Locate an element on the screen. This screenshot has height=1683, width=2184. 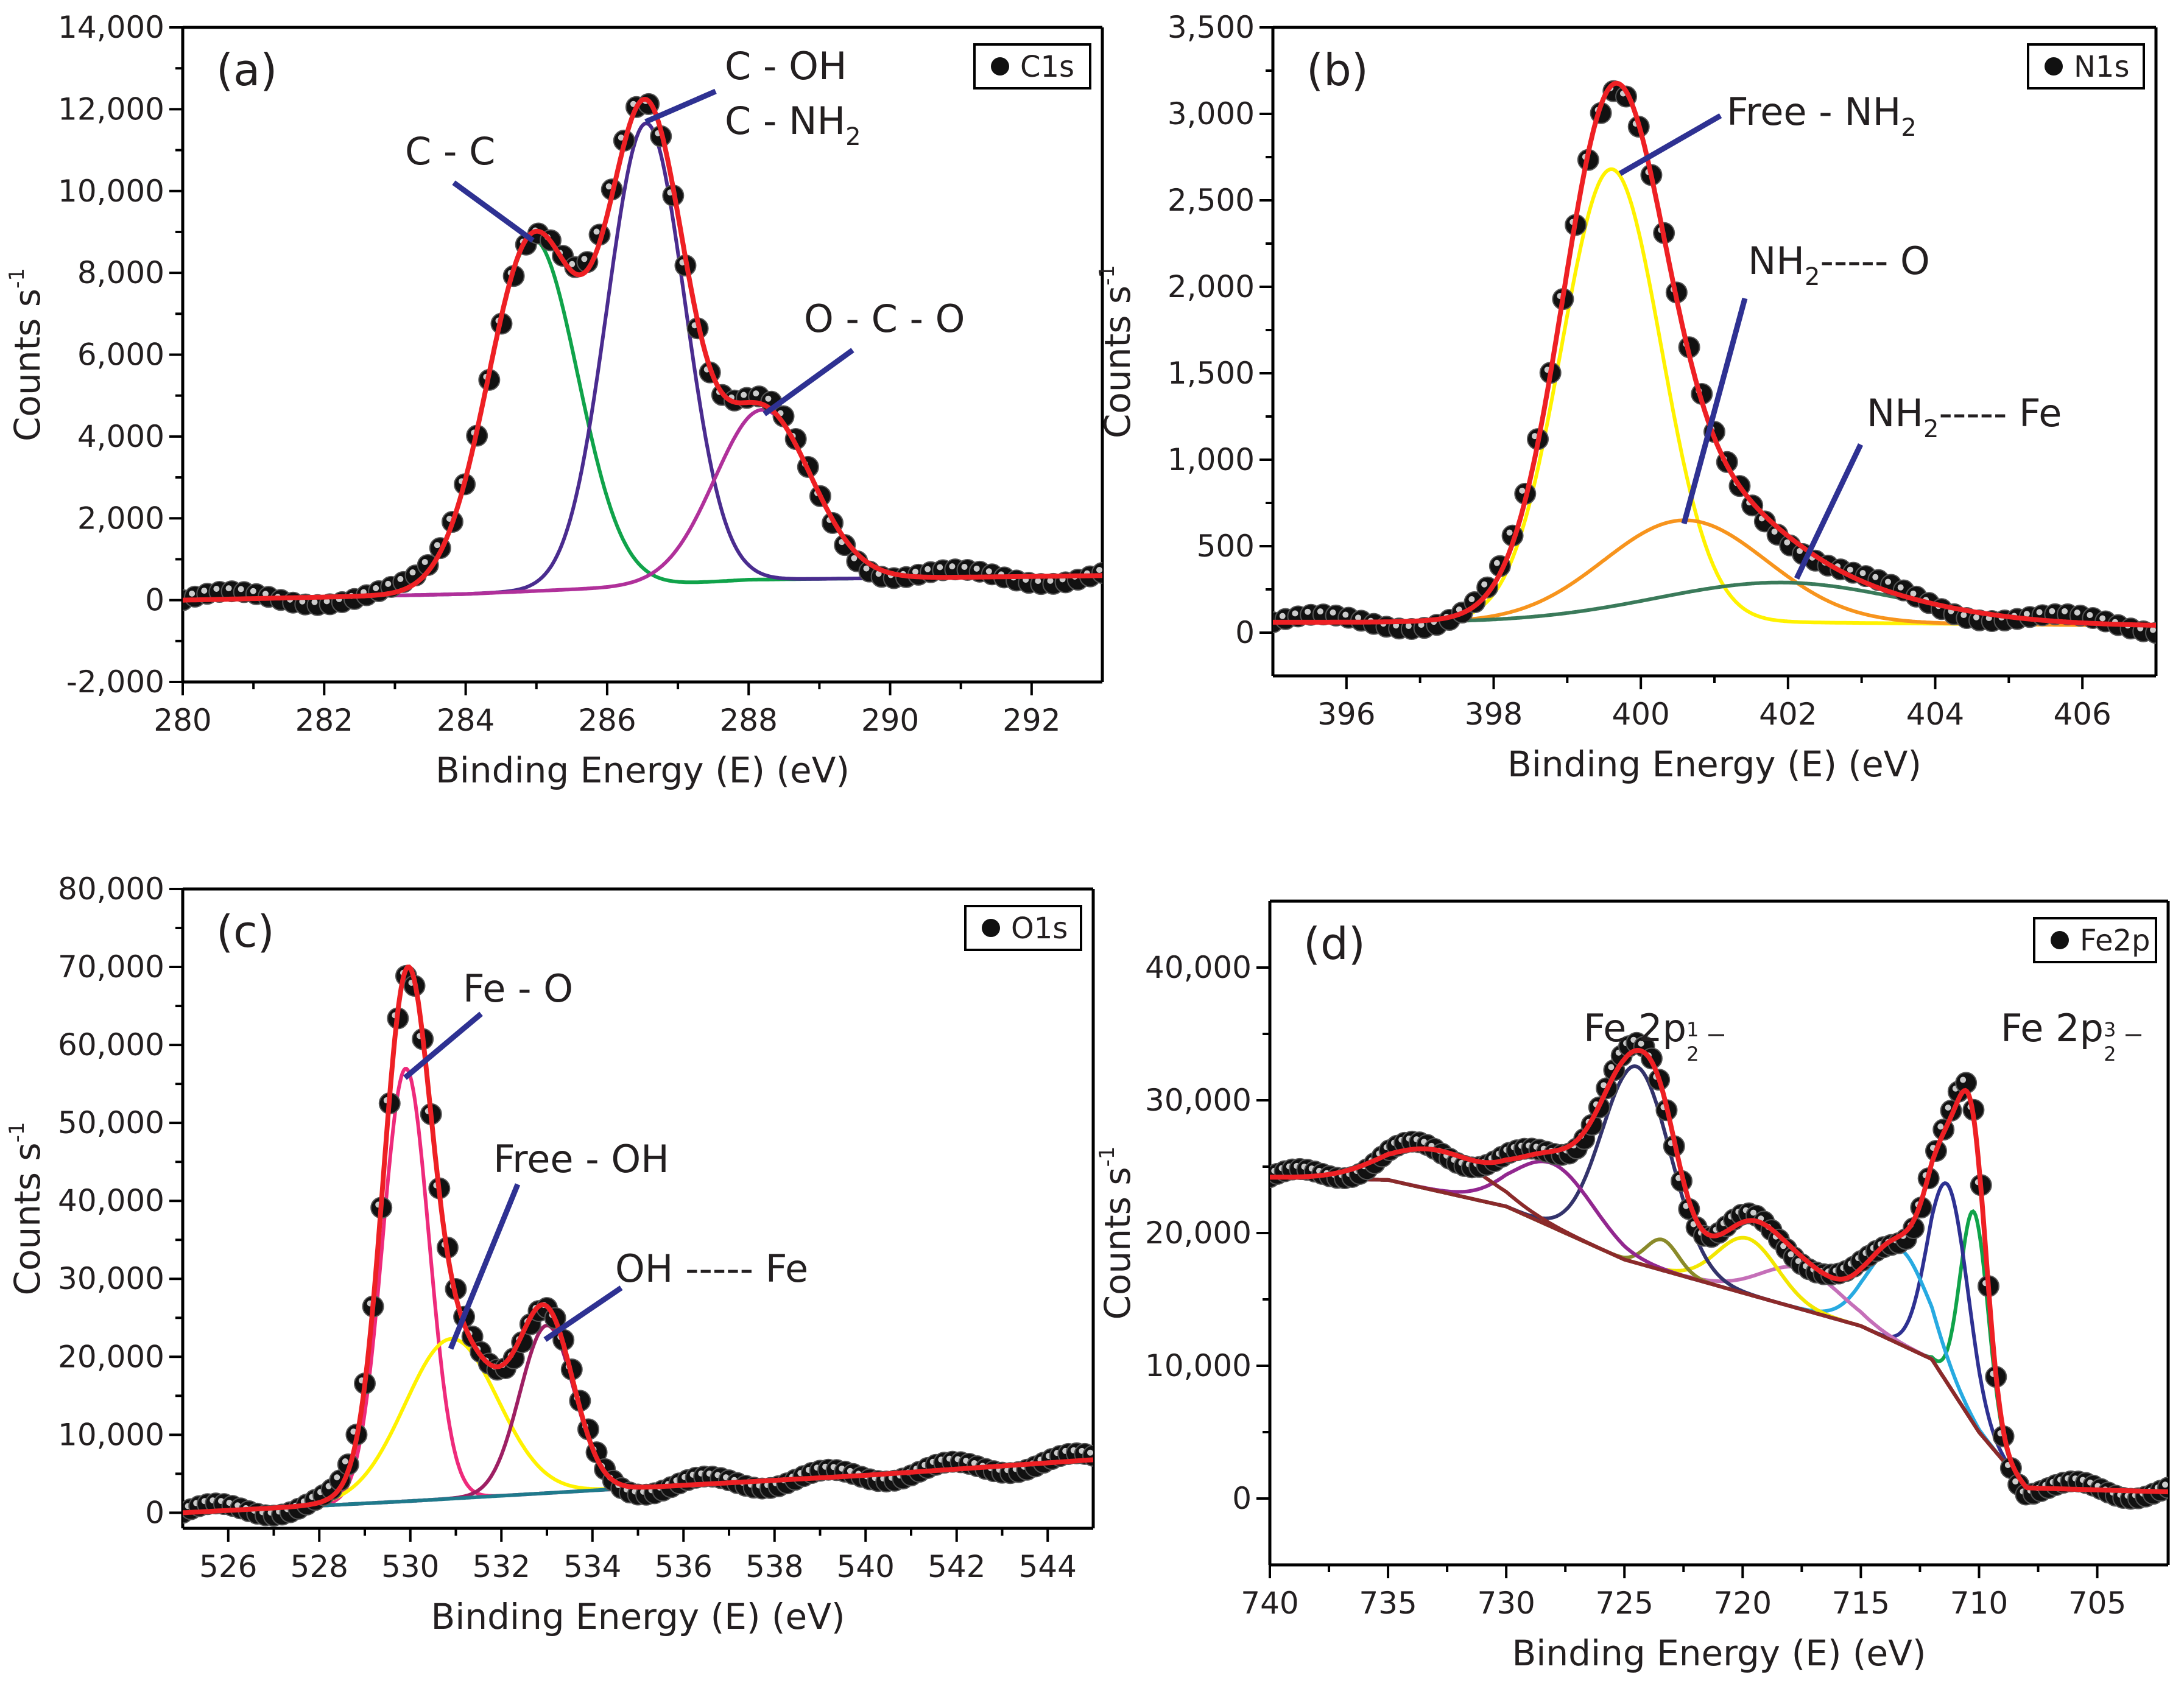
legend-marker is located at coordinates (991, 928).